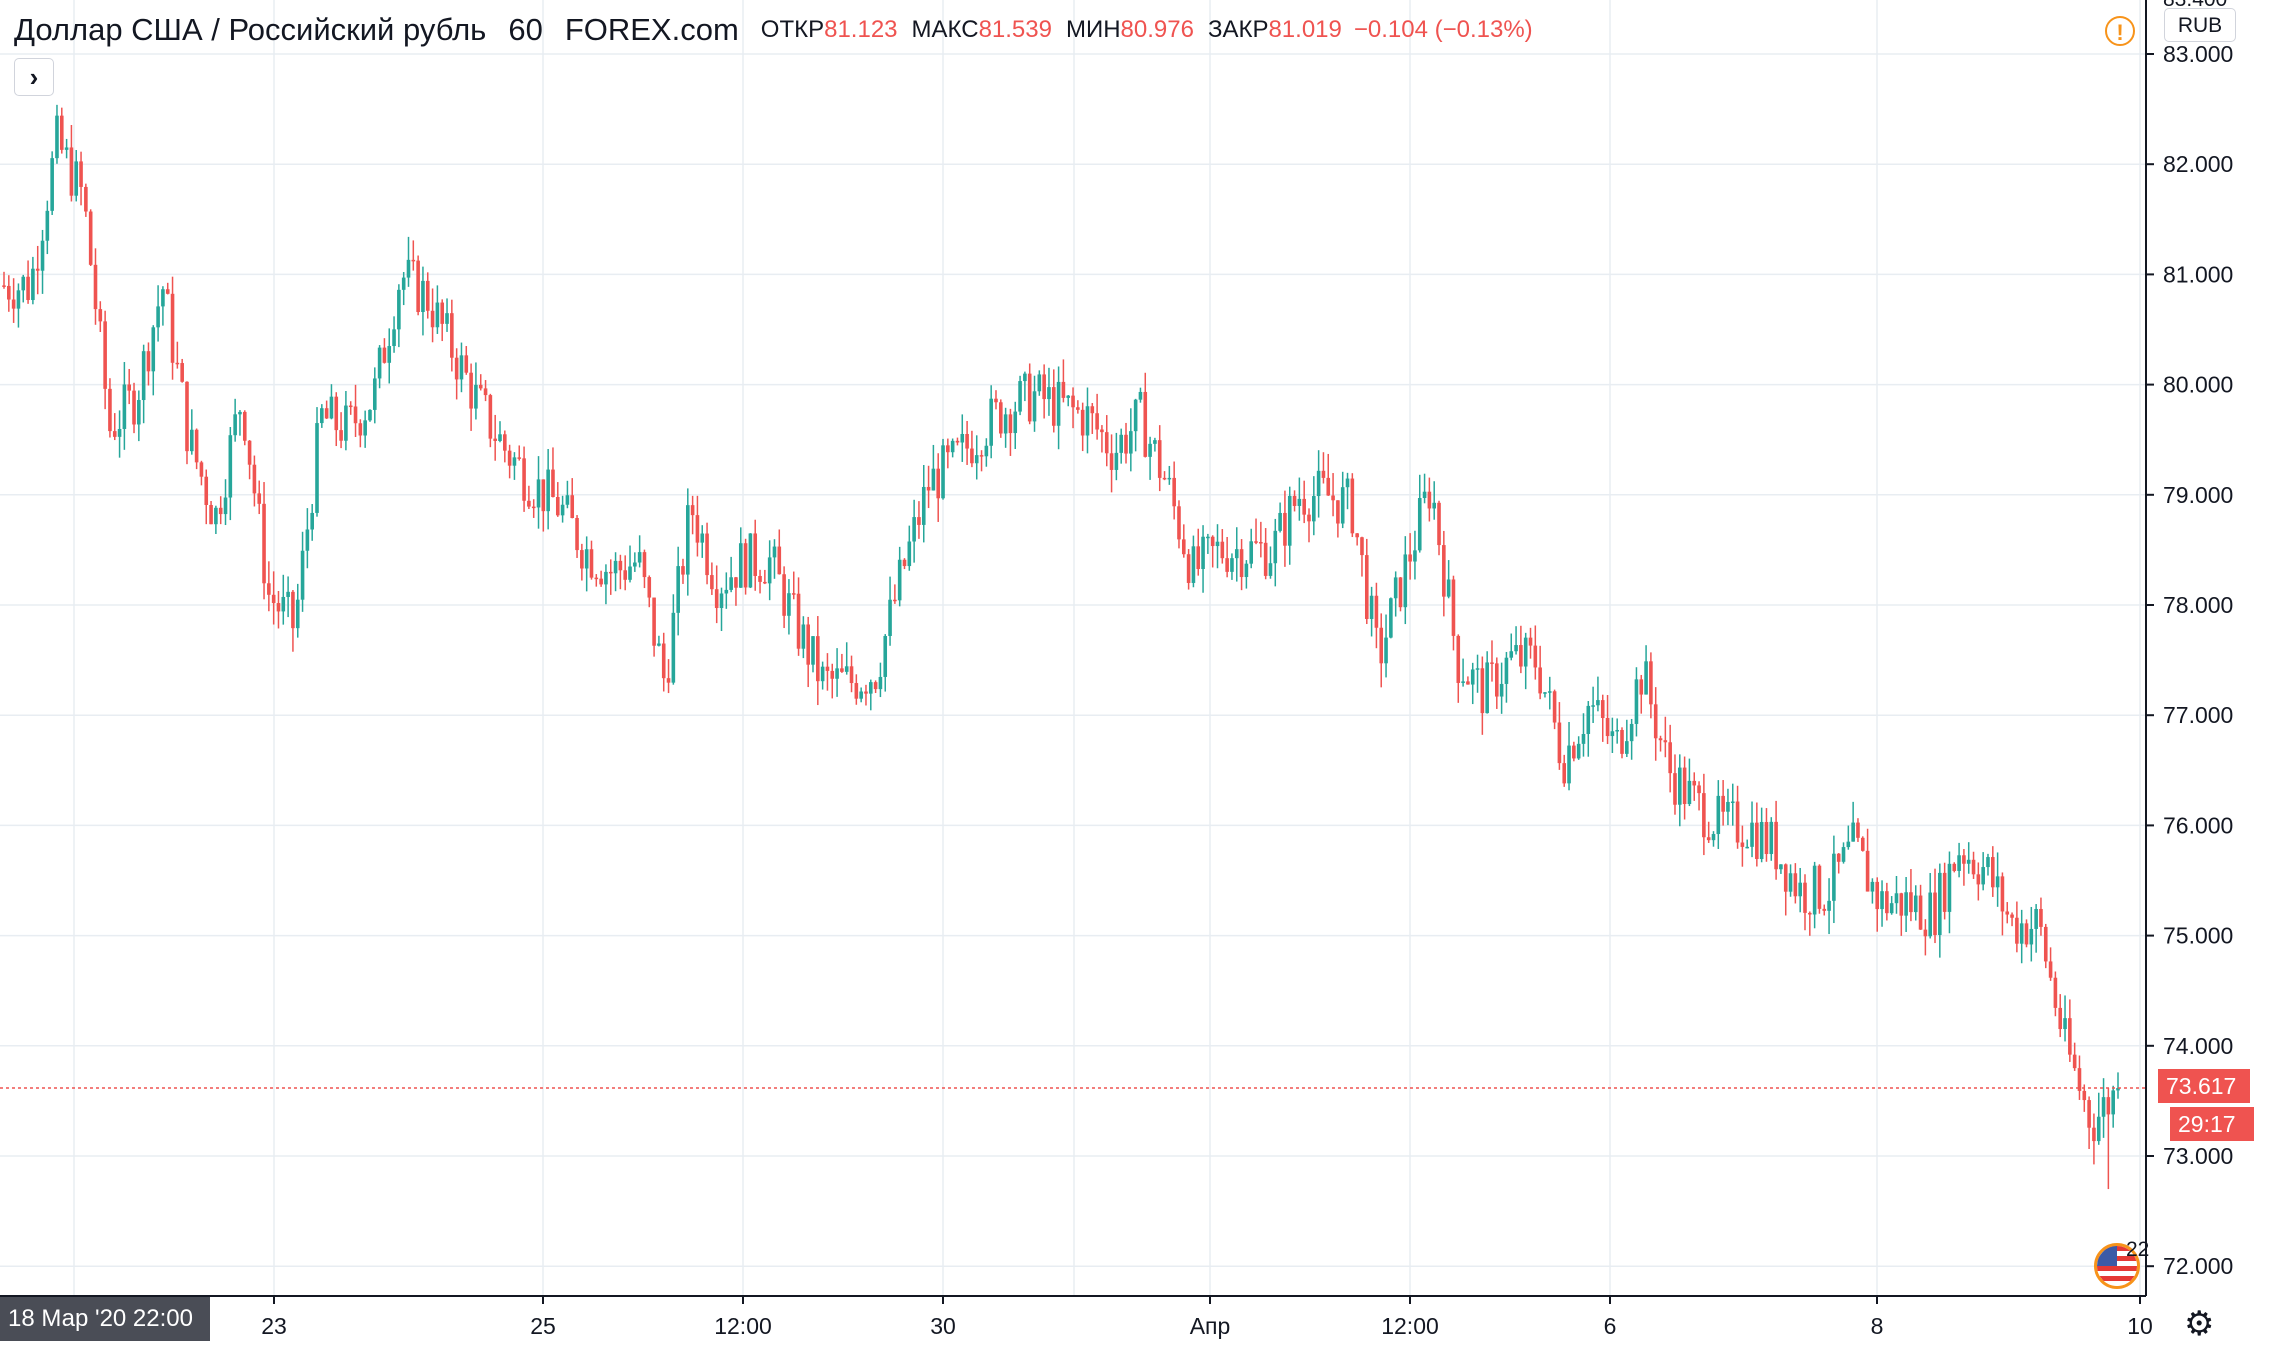 This screenshot has width=2276, height=1364. What do you see at coordinates (1410, 1326) in the screenshot?
I see `time-tick-label: 12:00` at bounding box center [1410, 1326].